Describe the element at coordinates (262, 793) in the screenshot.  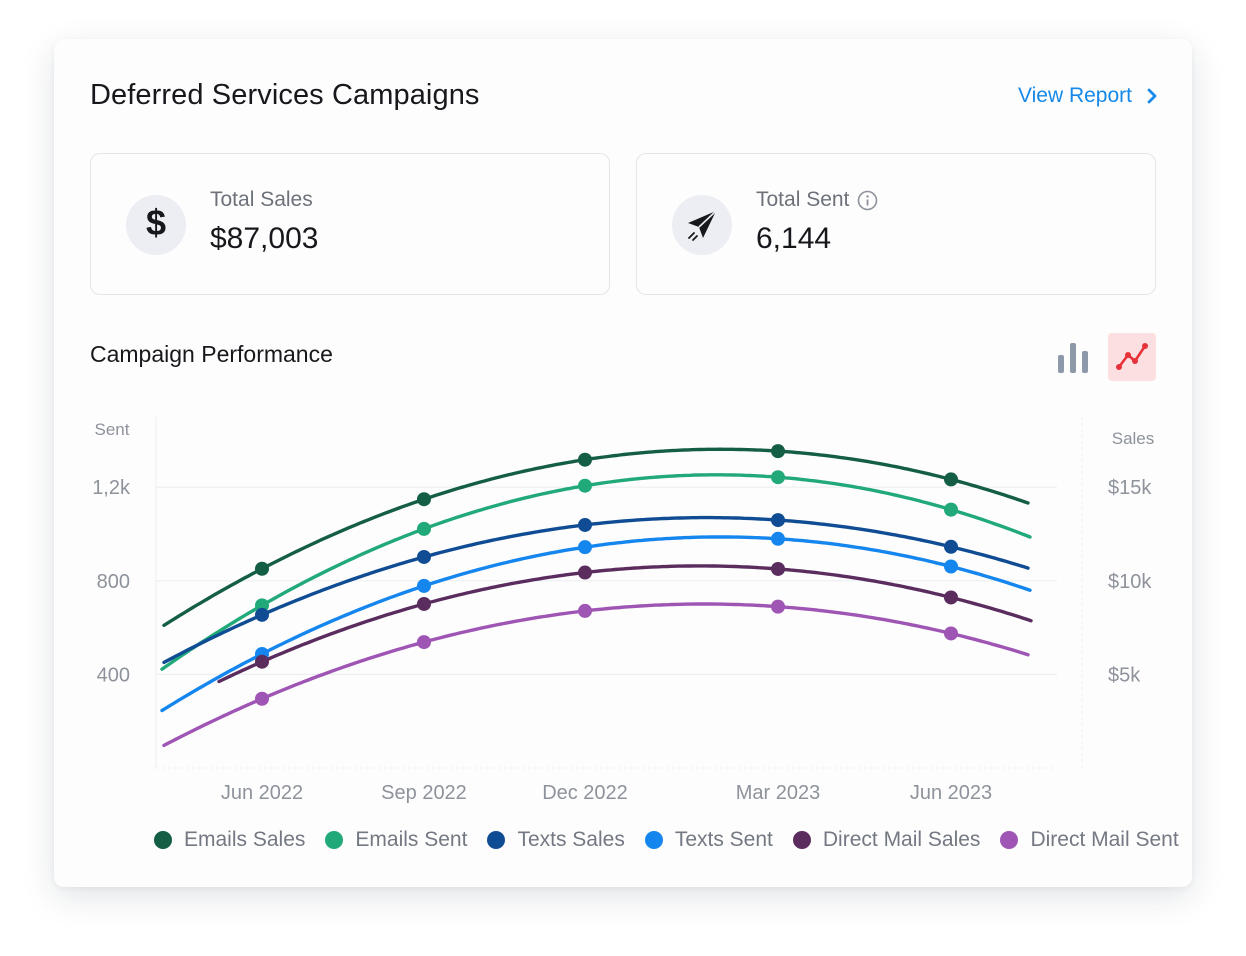
I see `x-tick-label: Jun 2022` at that location.